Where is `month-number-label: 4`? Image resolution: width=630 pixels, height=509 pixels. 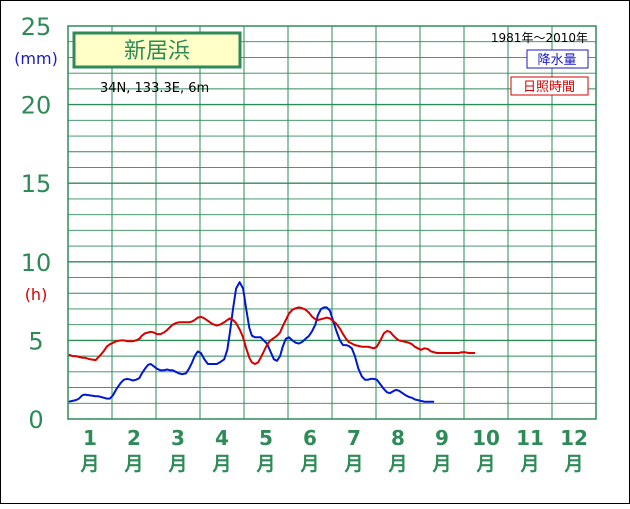 month-number-label: 4 is located at coordinates (222, 438).